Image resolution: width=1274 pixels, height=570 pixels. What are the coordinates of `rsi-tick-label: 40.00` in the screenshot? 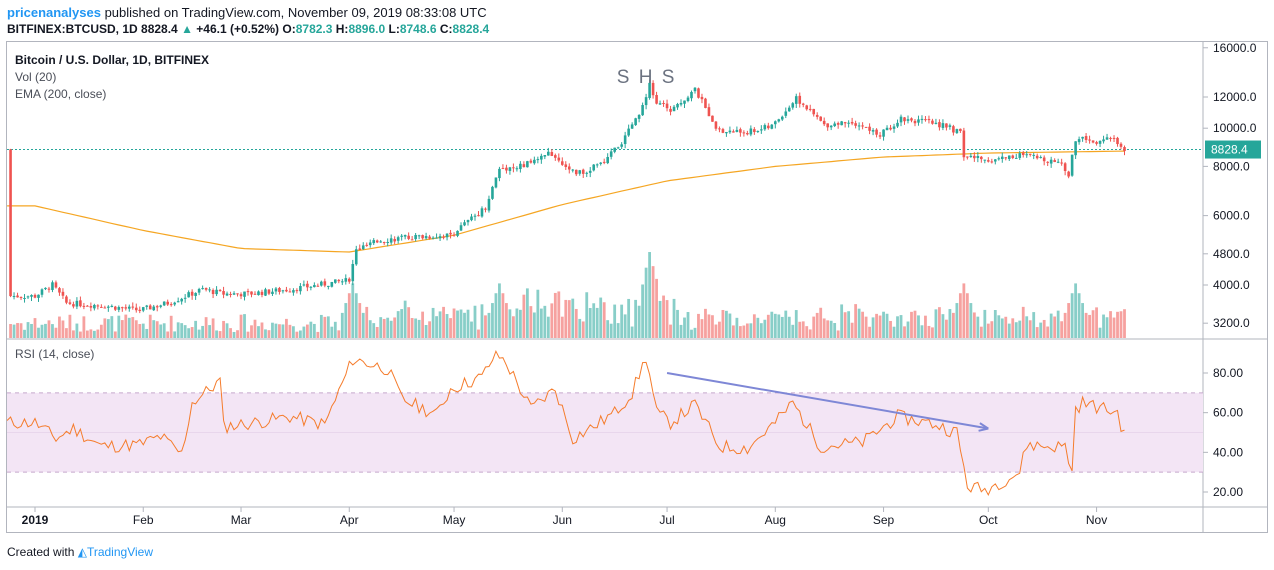 It's located at (1228, 452).